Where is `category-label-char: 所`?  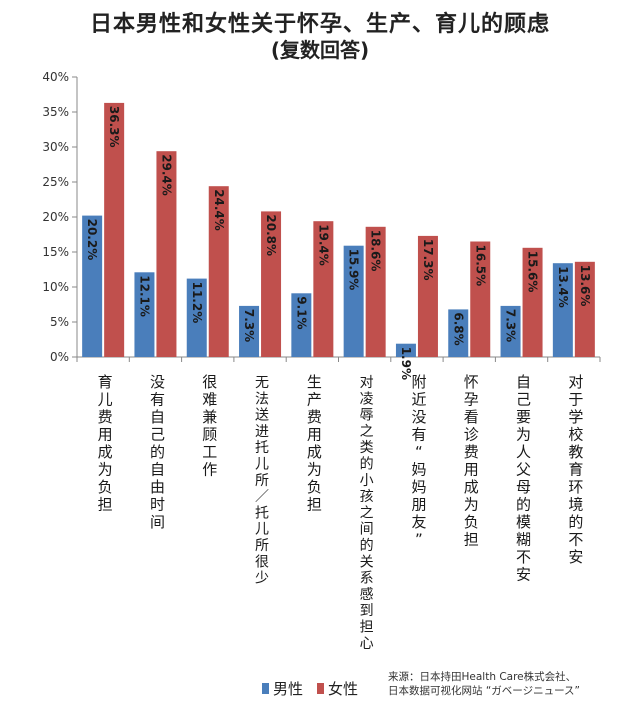 category-label-char: 所 is located at coordinates (262, 546).